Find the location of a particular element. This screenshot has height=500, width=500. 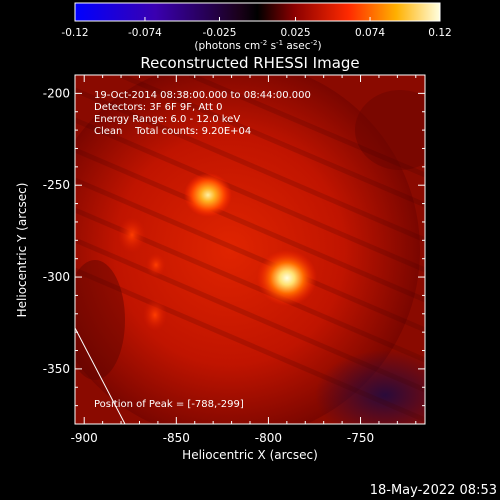

y-tick-label: -350 is located at coordinates (56, 369).